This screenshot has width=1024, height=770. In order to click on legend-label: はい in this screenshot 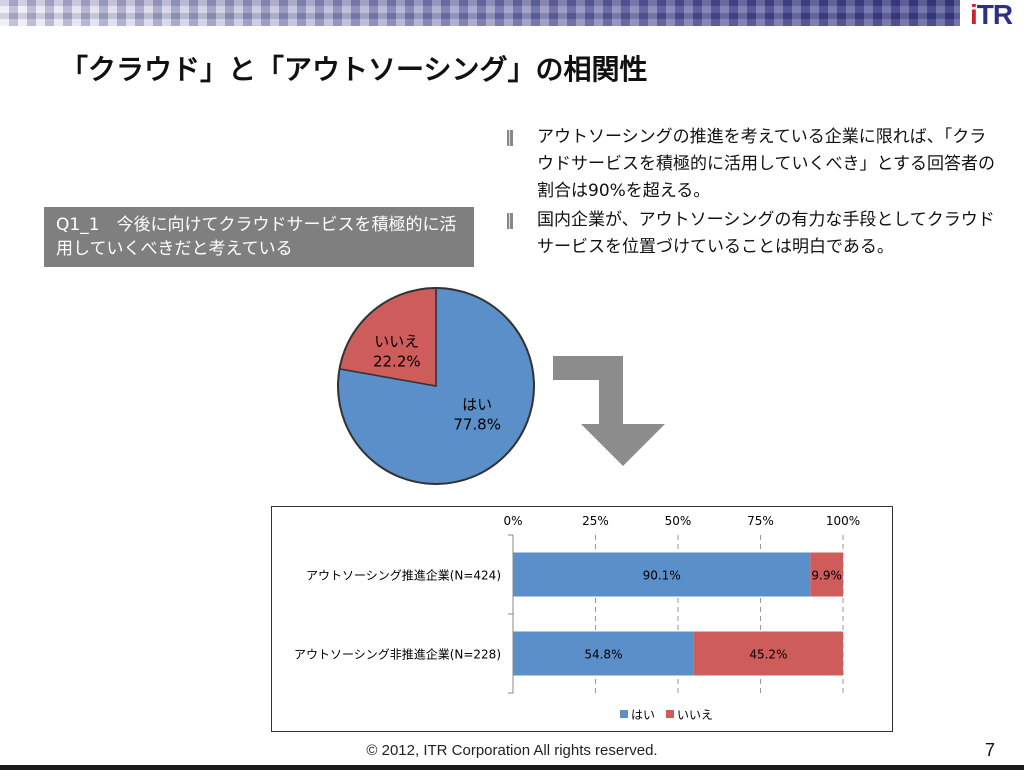, I will do `click(643, 715)`.